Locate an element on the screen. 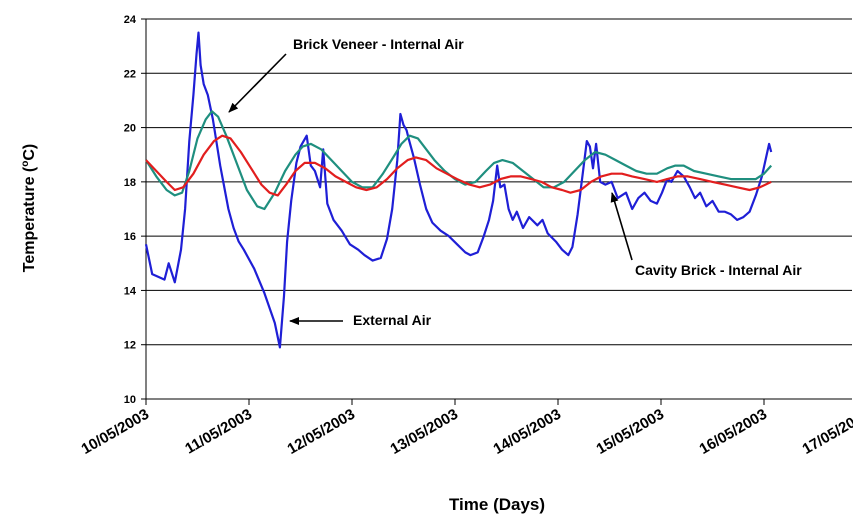  x-tick-label: 12/05/2003 is located at coordinates (321, 432).